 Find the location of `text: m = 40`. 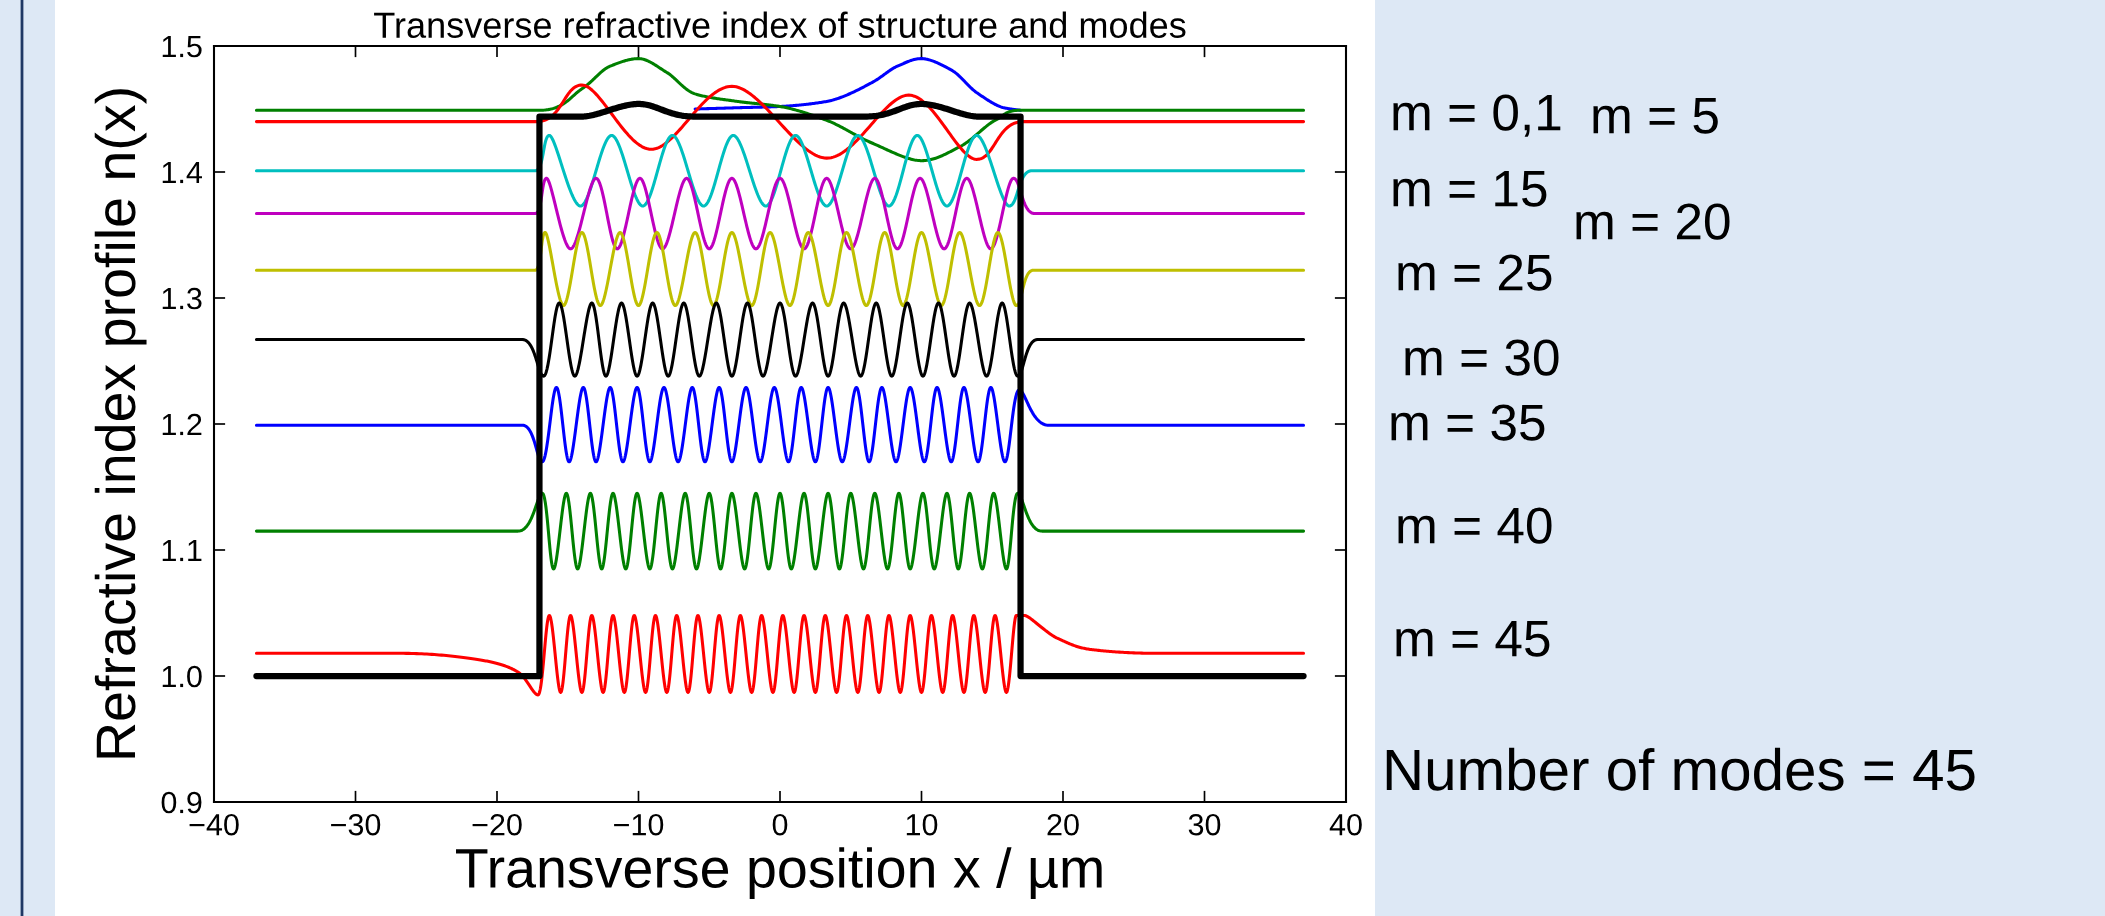

text: m = 40 is located at coordinates (1475, 525).